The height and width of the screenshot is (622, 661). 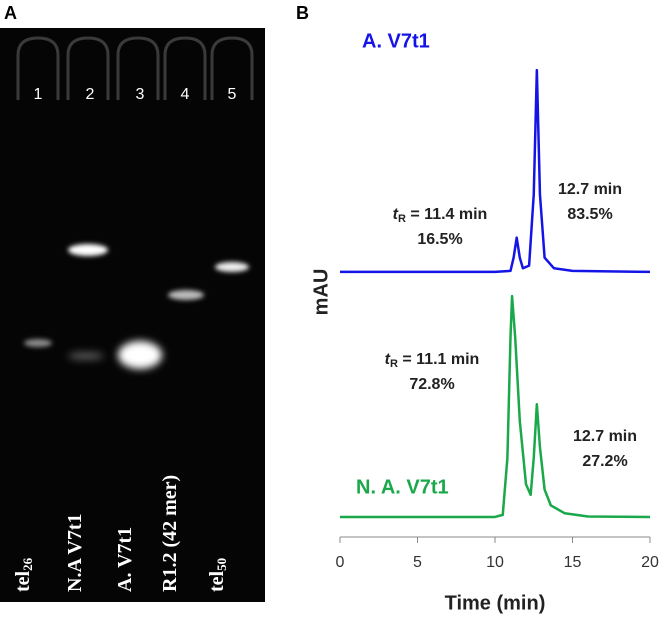 What do you see at coordinates (232, 94) in the screenshot?
I see `lane-number: 5` at bounding box center [232, 94].